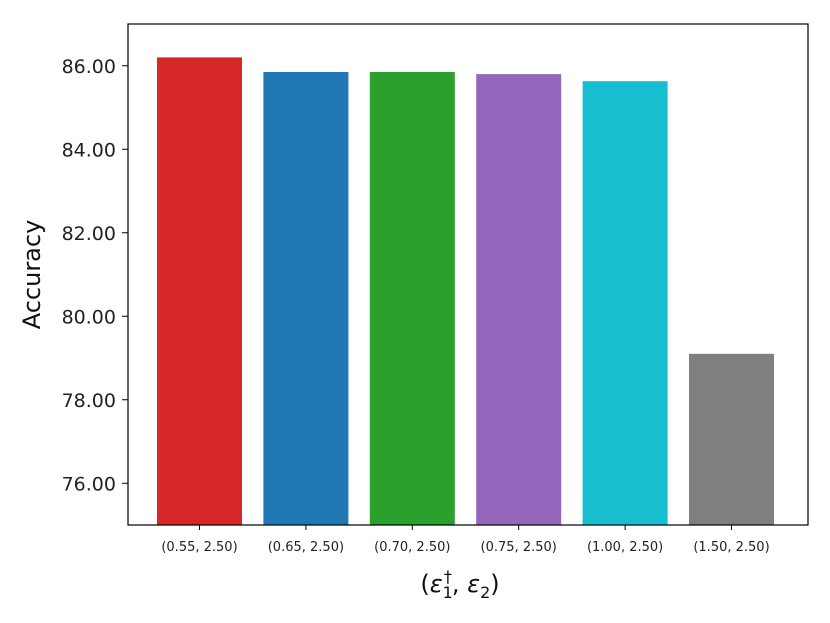 The width and height of the screenshot is (830, 623). I want to click on x-axis-label: (ε1†, ε2), so click(459, 584).